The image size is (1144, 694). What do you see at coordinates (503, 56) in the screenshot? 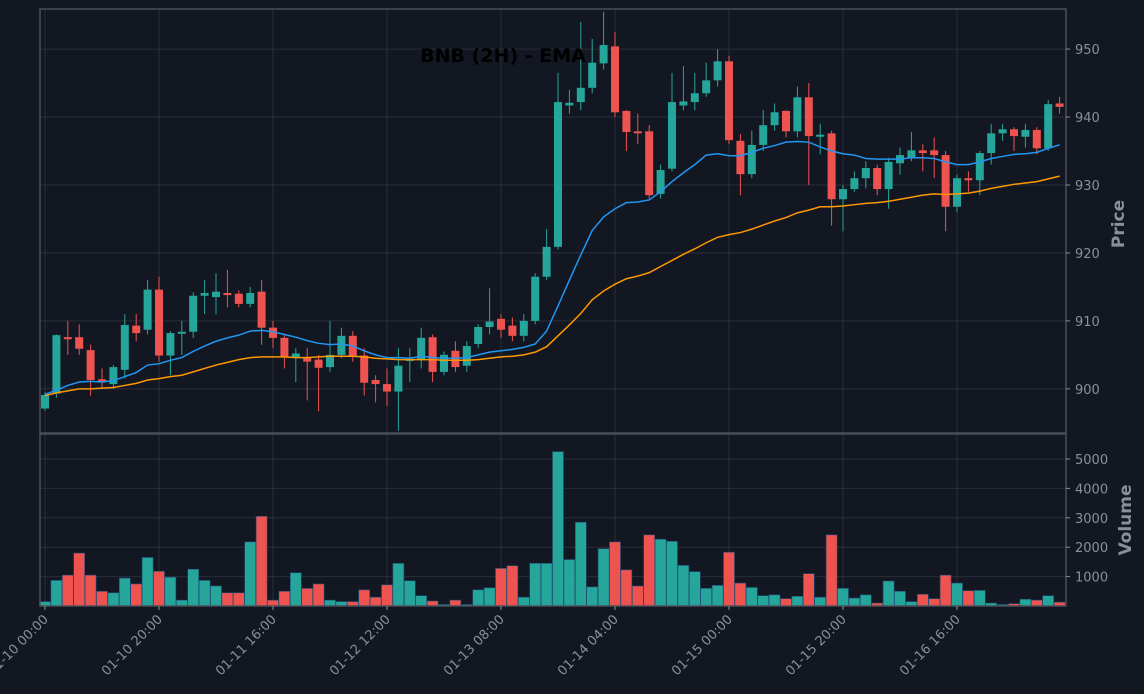
I see `chart-title: BNB (2H) - EMA` at bounding box center [503, 56].